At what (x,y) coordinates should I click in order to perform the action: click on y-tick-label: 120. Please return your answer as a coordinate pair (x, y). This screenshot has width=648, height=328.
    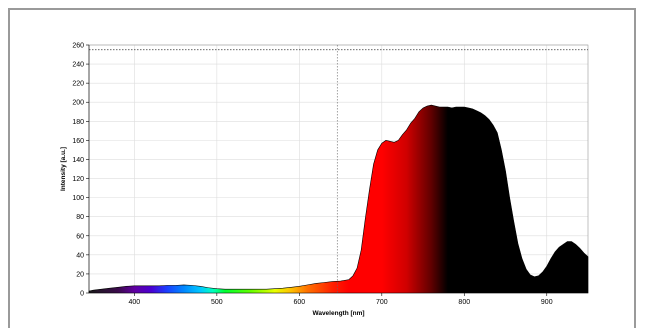
    Looking at the image, I should click on (78, 179).